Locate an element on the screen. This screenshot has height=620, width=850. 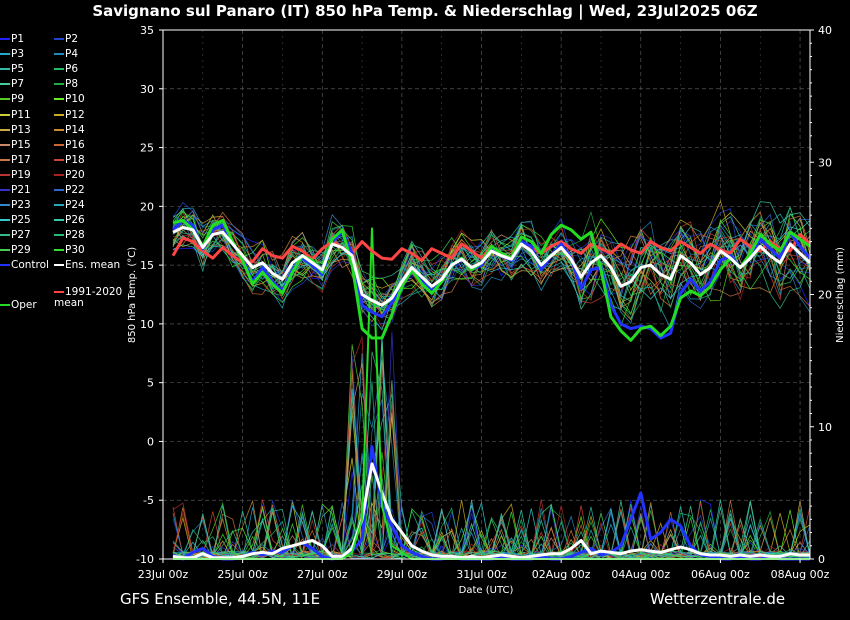
y2-axis-ticks: 0 10 20 30 40 is located at coordinates (821, 295).